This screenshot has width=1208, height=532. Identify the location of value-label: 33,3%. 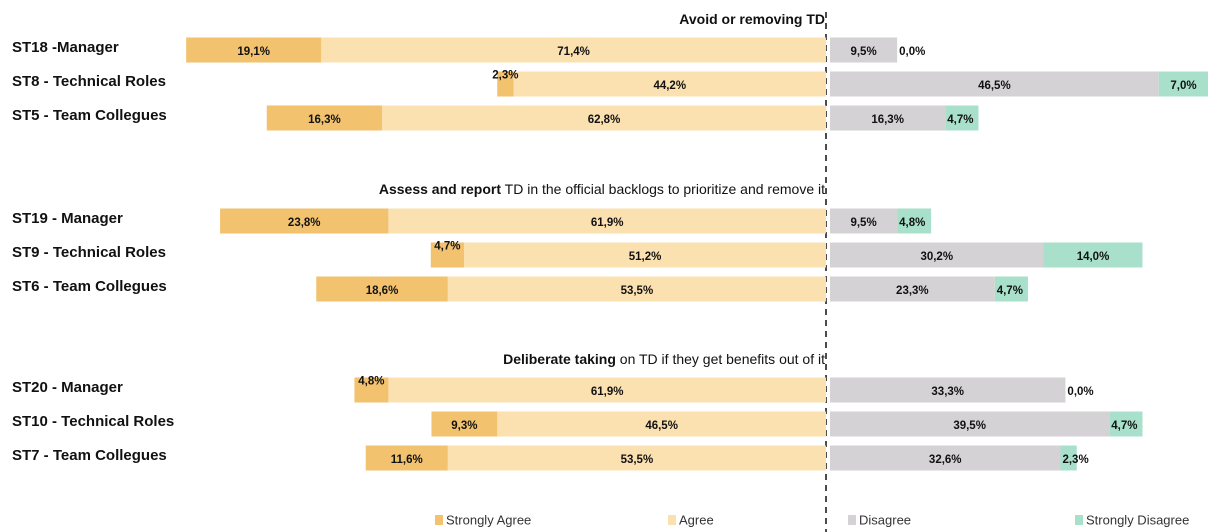
(947, 392).